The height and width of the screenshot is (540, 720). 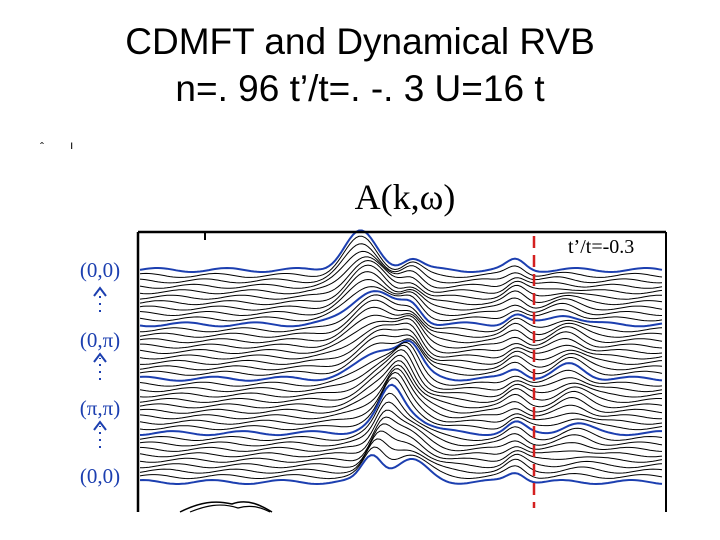 What do you see at coordinates (100, 367) in the screenshot?
I see `k-path-arrows` at bounding box center [100, 367].